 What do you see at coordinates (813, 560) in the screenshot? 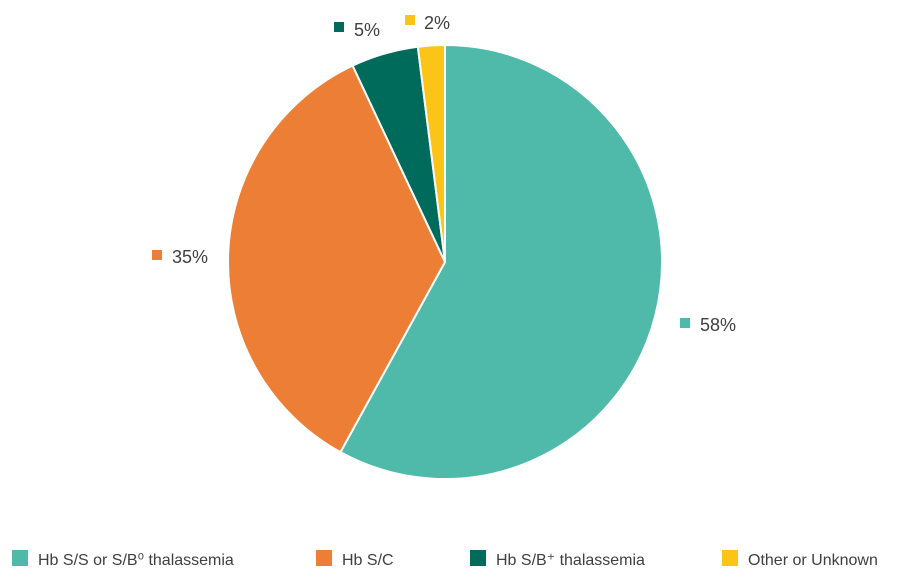
I see `legend-label: Other or Unknown` at bounding box center [813, 560].